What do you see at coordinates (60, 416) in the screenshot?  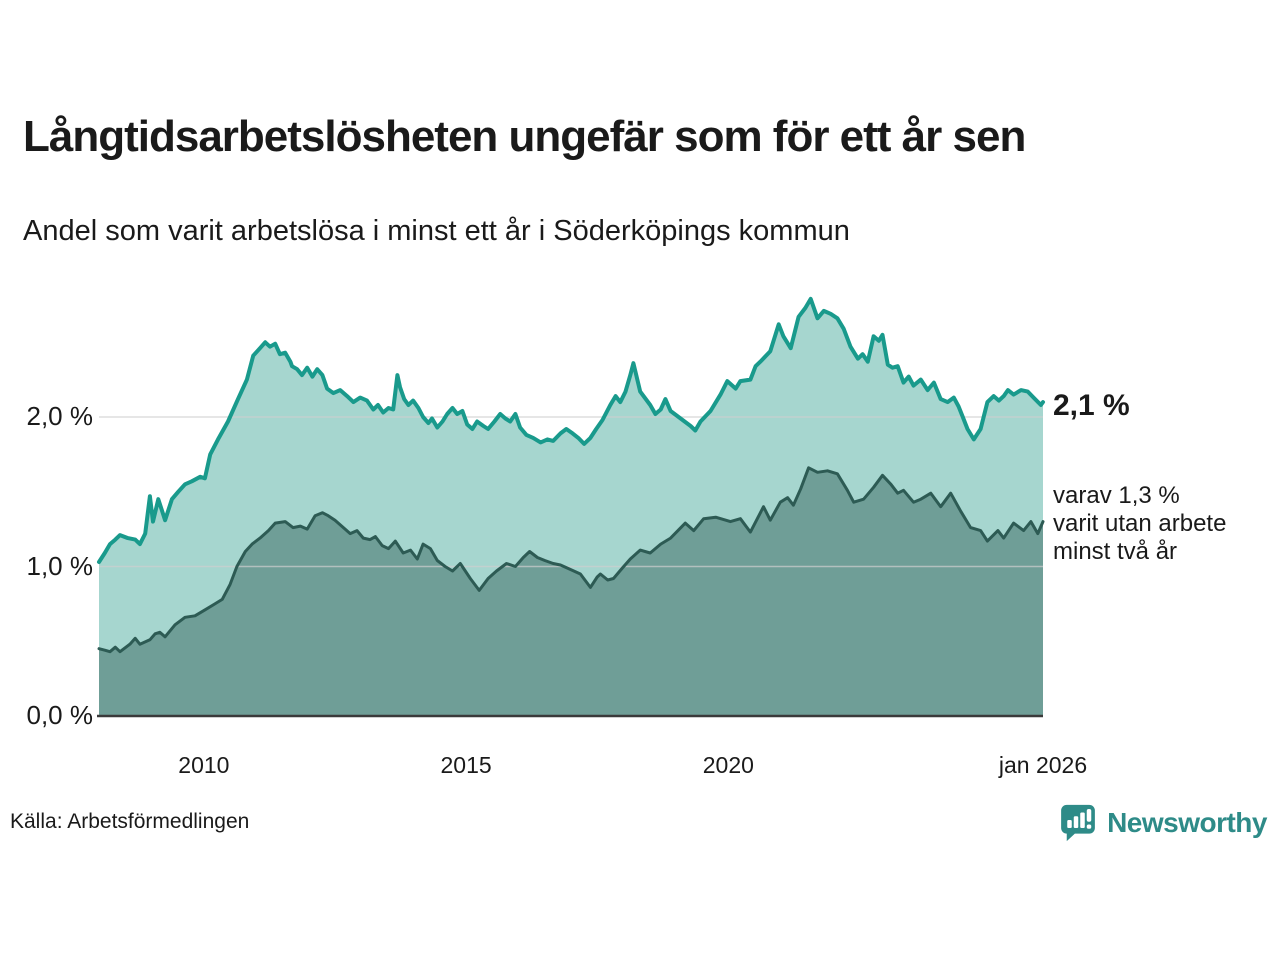 I see `y-tick-label-2: 2,0 %` at bounding box center [60, 416].